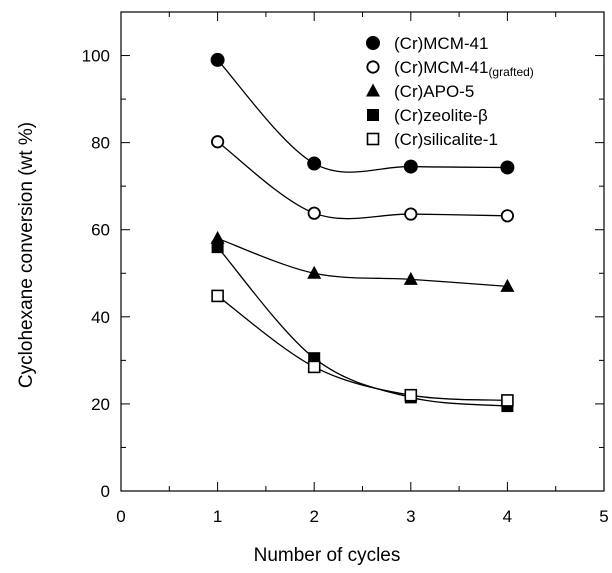  I want to click on legend-label-3: (Cr)zeolite-β, so click(441, 115).